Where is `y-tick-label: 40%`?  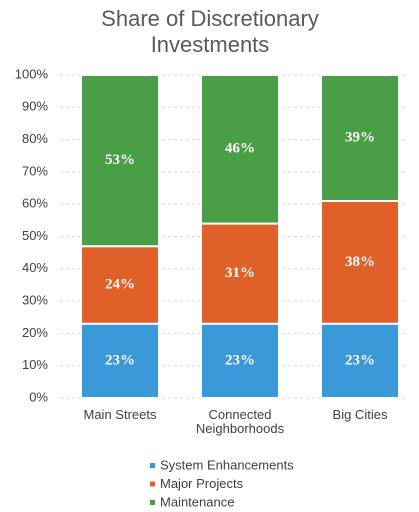 y-tick-label: 40% is located at coordinates (35, 267).